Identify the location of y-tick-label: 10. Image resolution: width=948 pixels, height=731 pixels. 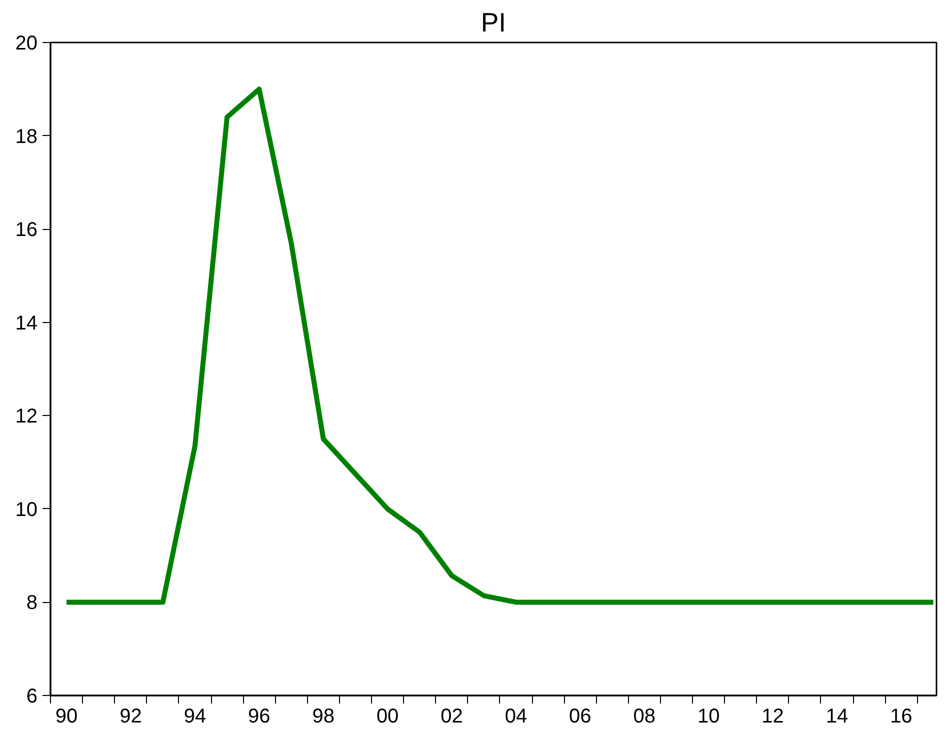
(26, 509).